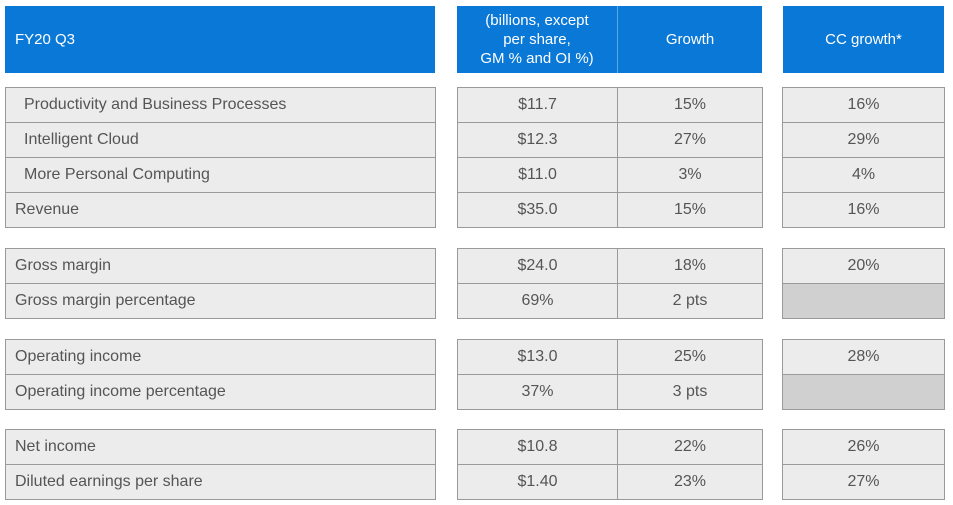 The height and width of the screenshot is (505, 953). Describe the element at coordinates (537, 58) in the screenshot. I see `header-units-line: GM % and OI %)` at that location.